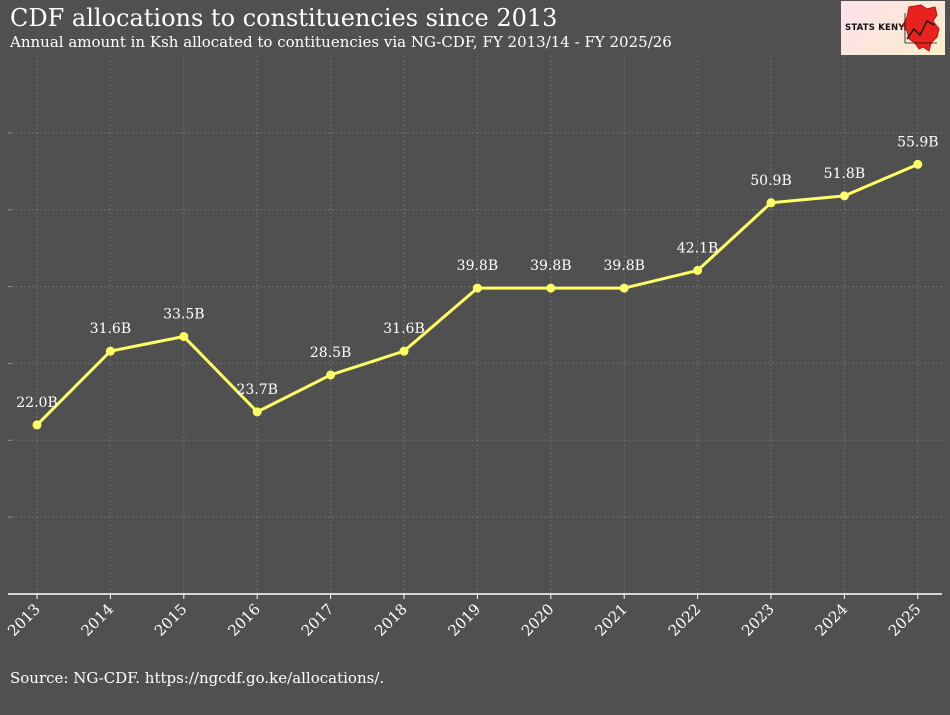  I want to click on data-label: 33.5B, so click(183, 315).